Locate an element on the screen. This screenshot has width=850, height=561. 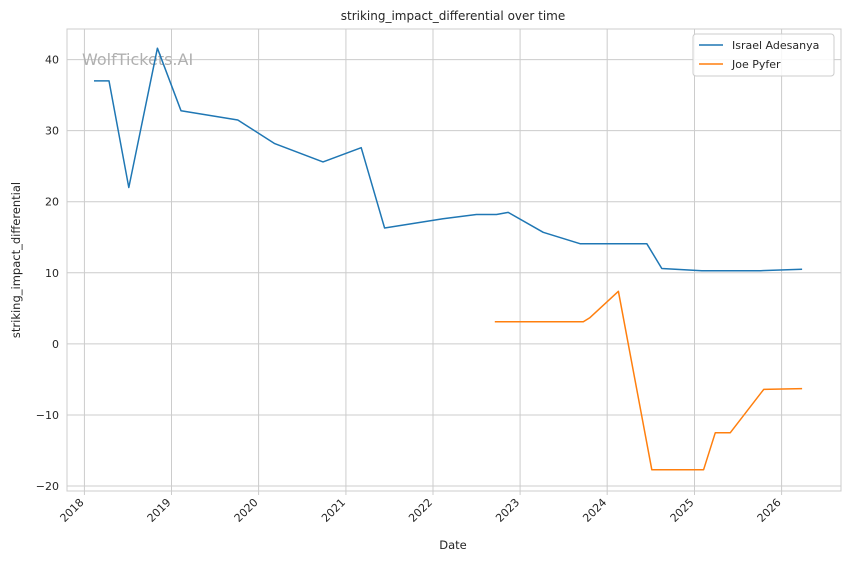
y-tick-label: 40 is located at coordinates (52, 60).